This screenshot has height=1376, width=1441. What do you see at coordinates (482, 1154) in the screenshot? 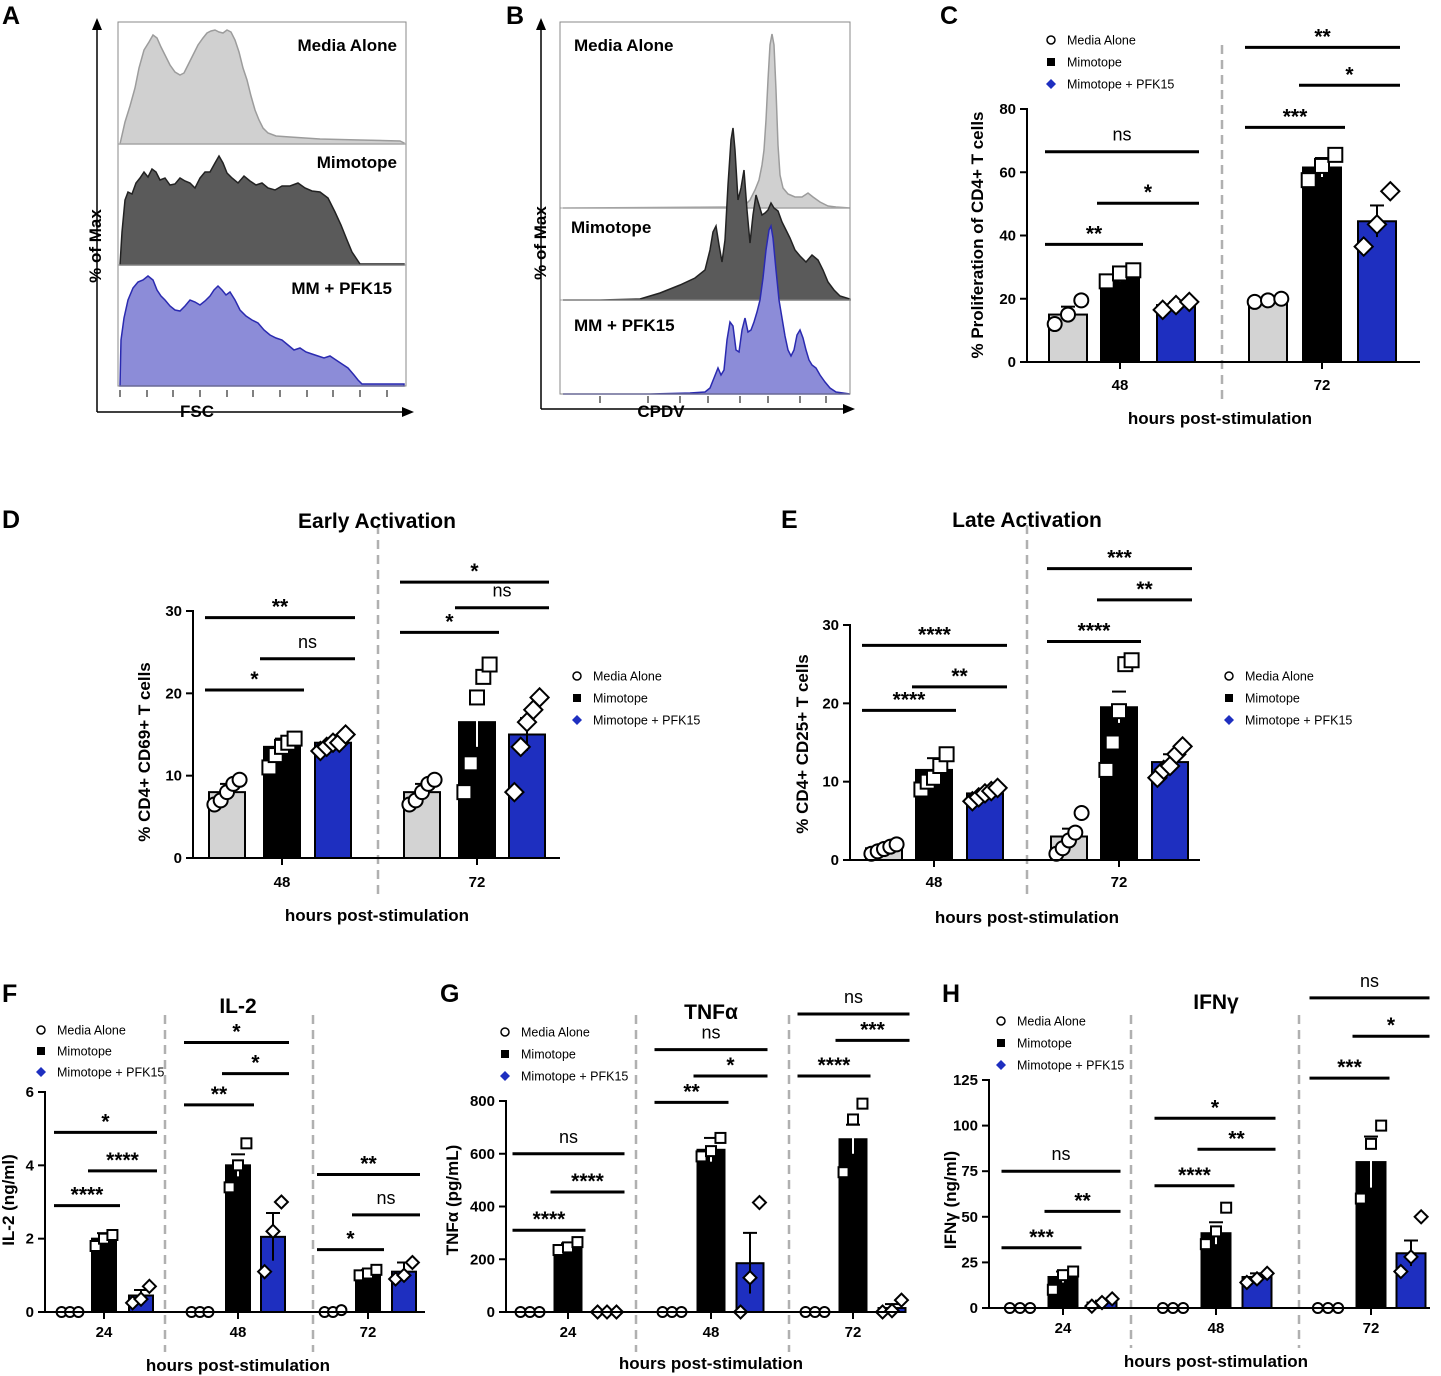
I see `y-tick-label: 600` at bounding box center [482, 1154].